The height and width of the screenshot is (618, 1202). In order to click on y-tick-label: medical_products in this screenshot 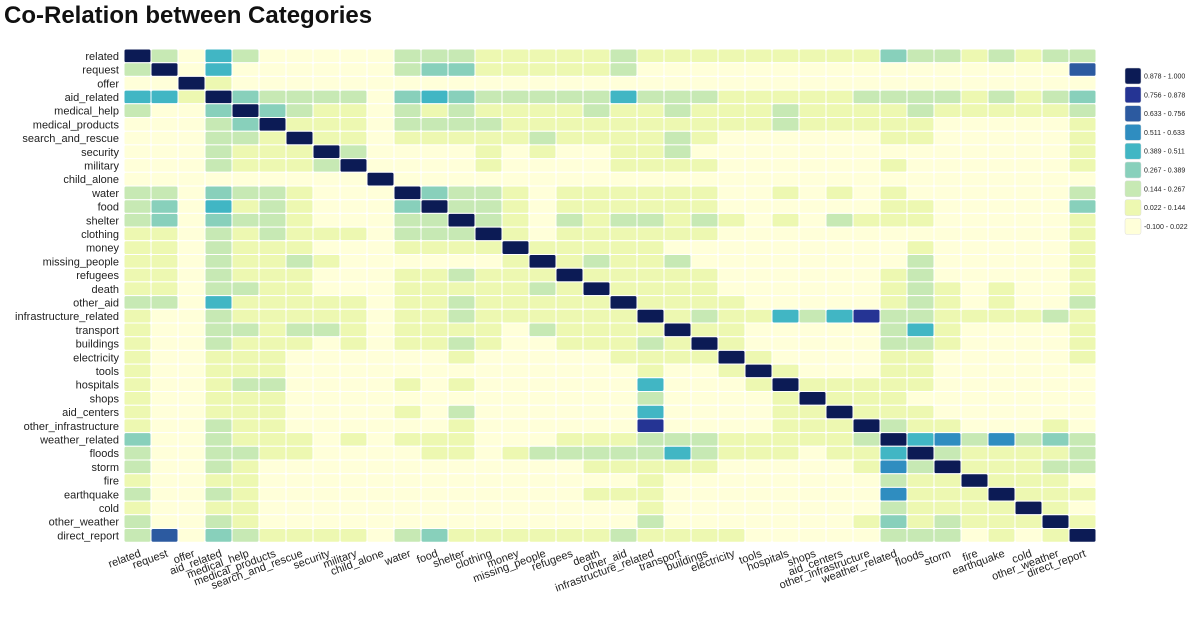, I will do `click(76, 125)`.